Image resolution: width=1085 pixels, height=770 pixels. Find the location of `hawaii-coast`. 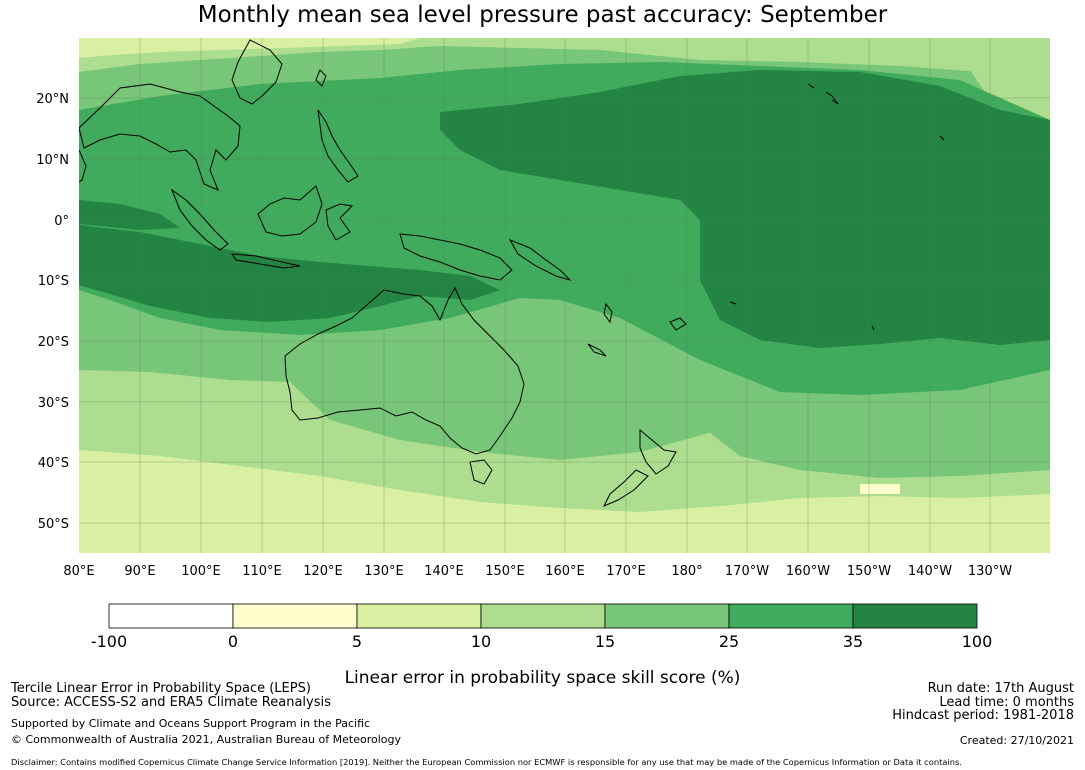

hawaii-coast is located at coordinates (823, 94).